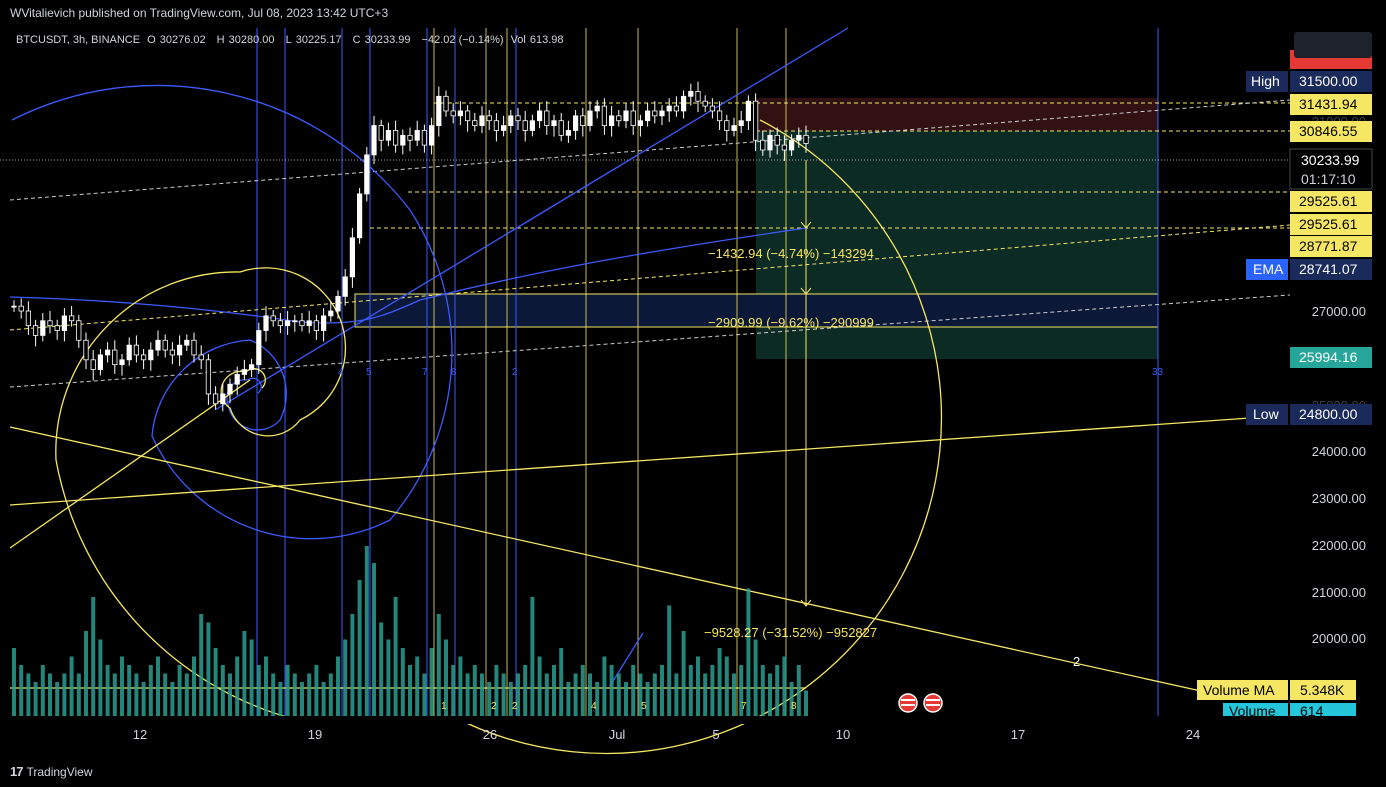 The image size is (1386, 787). I want to click on svg-text: 4, so click(341, 372).